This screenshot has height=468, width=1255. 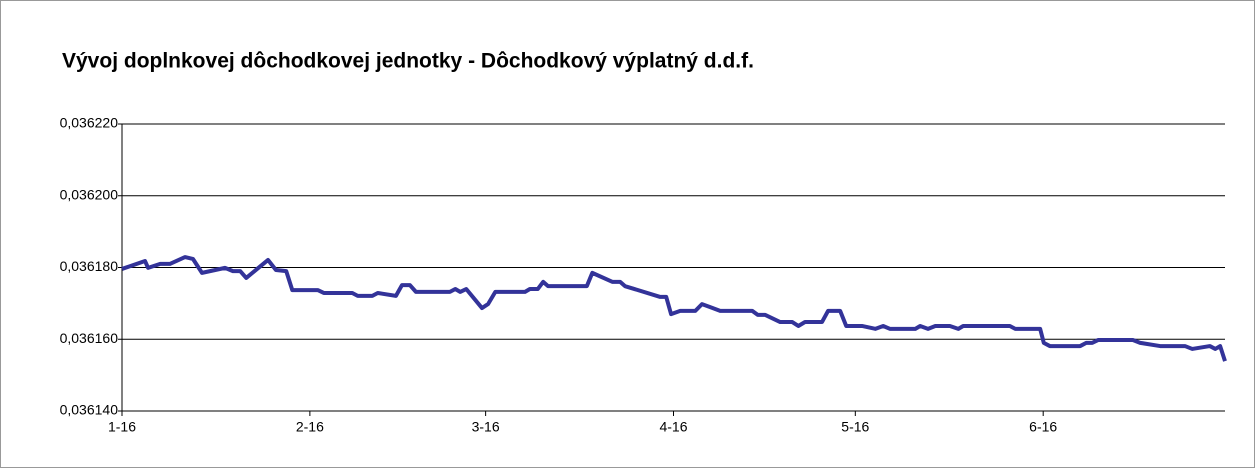 I want to click on x-tick-label: 5-16, so click(x=855, y=427).